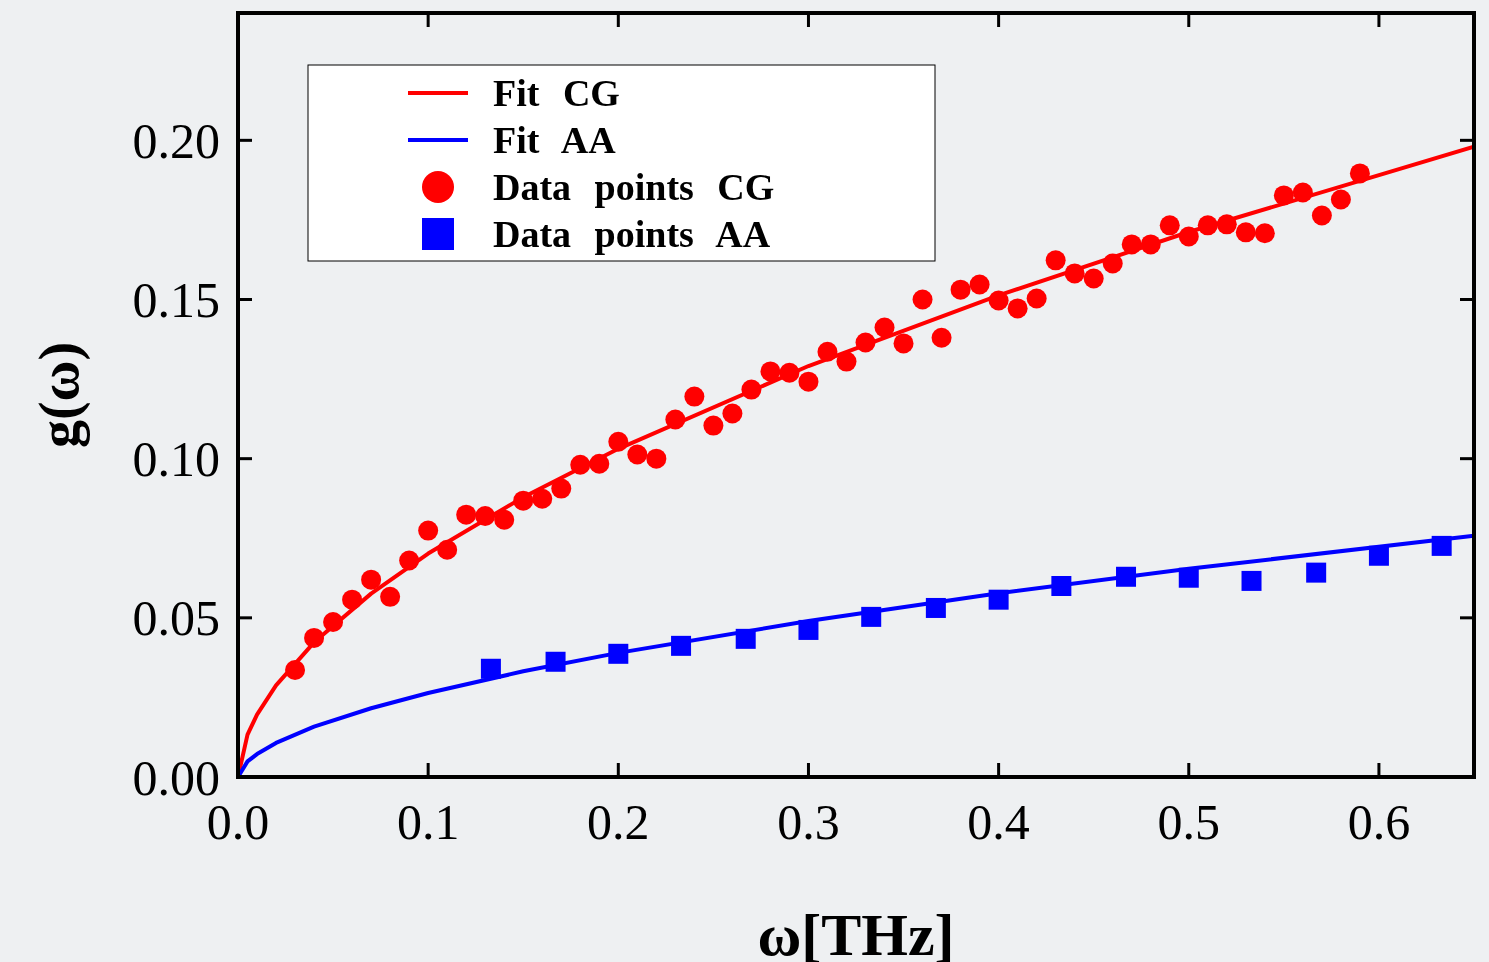 This screenshot has width=1489, height=962. Describe the element at coordinates (176, 618) in the screenshot. I see `y-tick-label: 0.05` at that location.